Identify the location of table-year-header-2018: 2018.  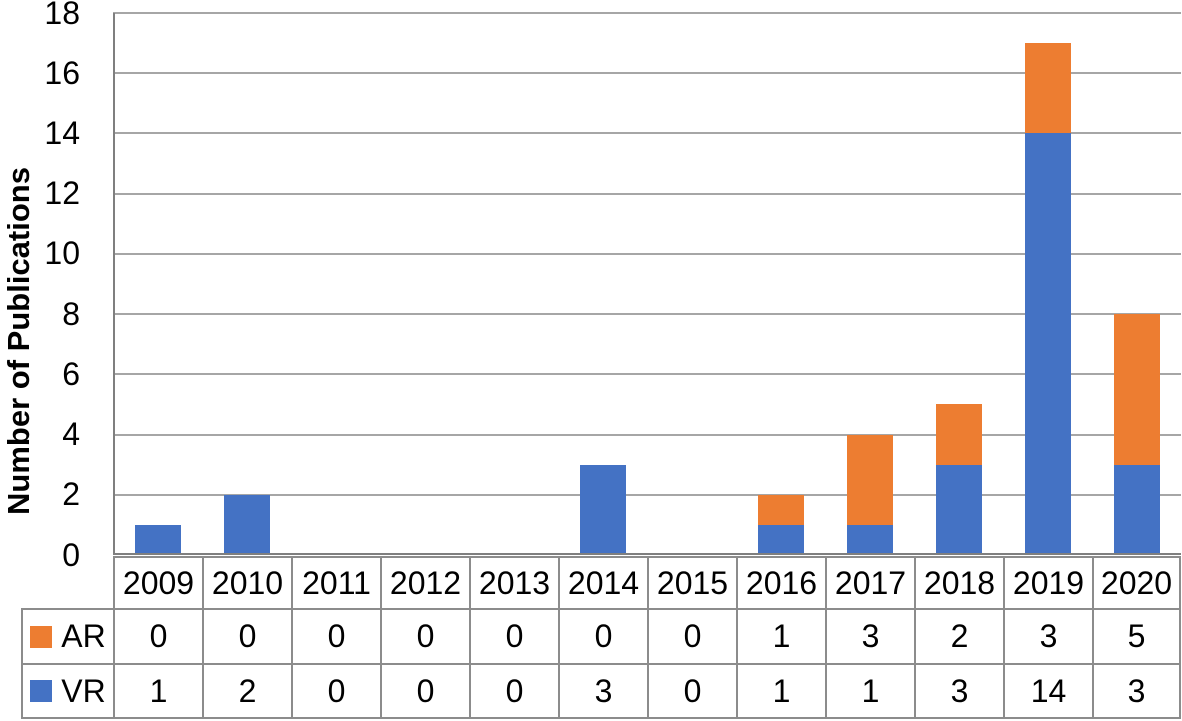
(958, 582).